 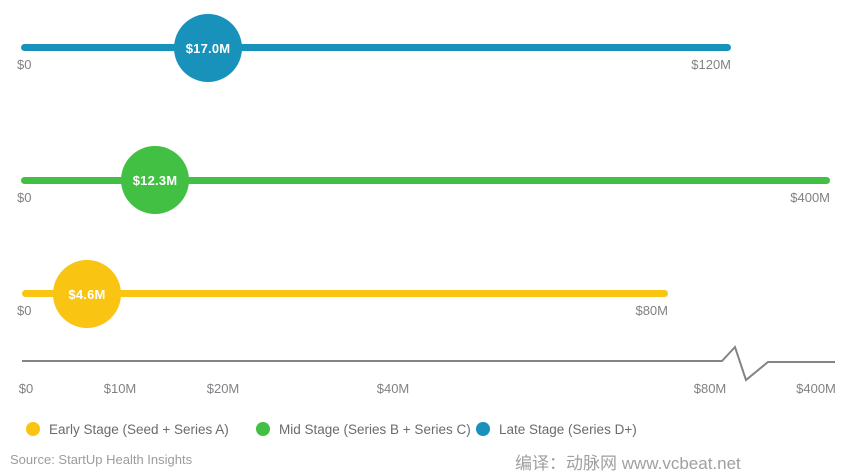 What do you see at coordinates (711, 64) in the screenshot?
I see `late-stage-max-label: $120M` at bounding box center [711, 64].